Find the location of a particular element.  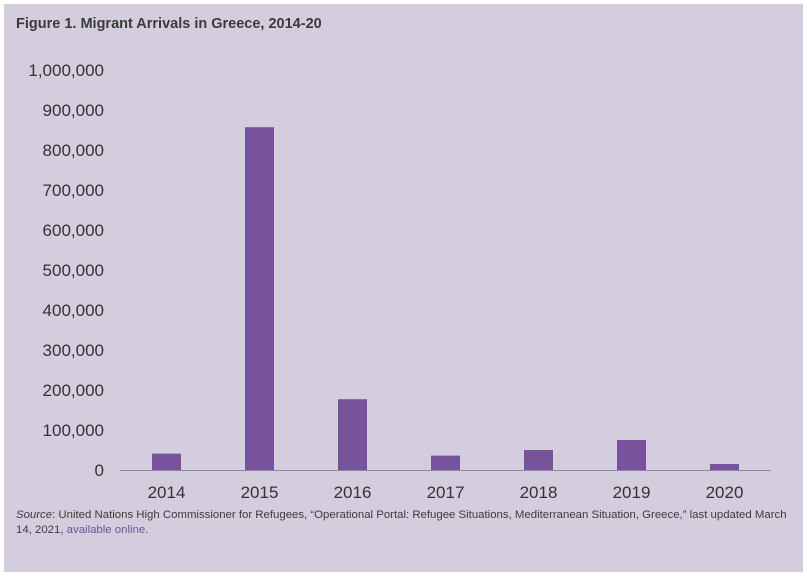

x-tick-label: 2017 is located at coordinates (446, 492).